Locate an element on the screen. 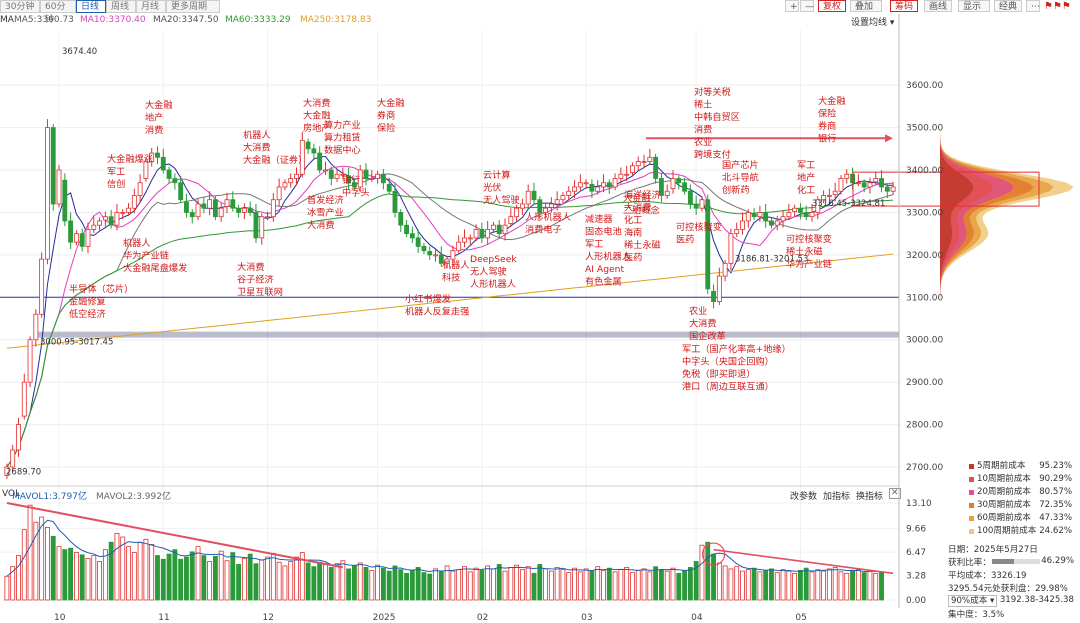 This screenshot has height=623, width=1080. time-tick-label: 05 is located at coordinates (800, 618).